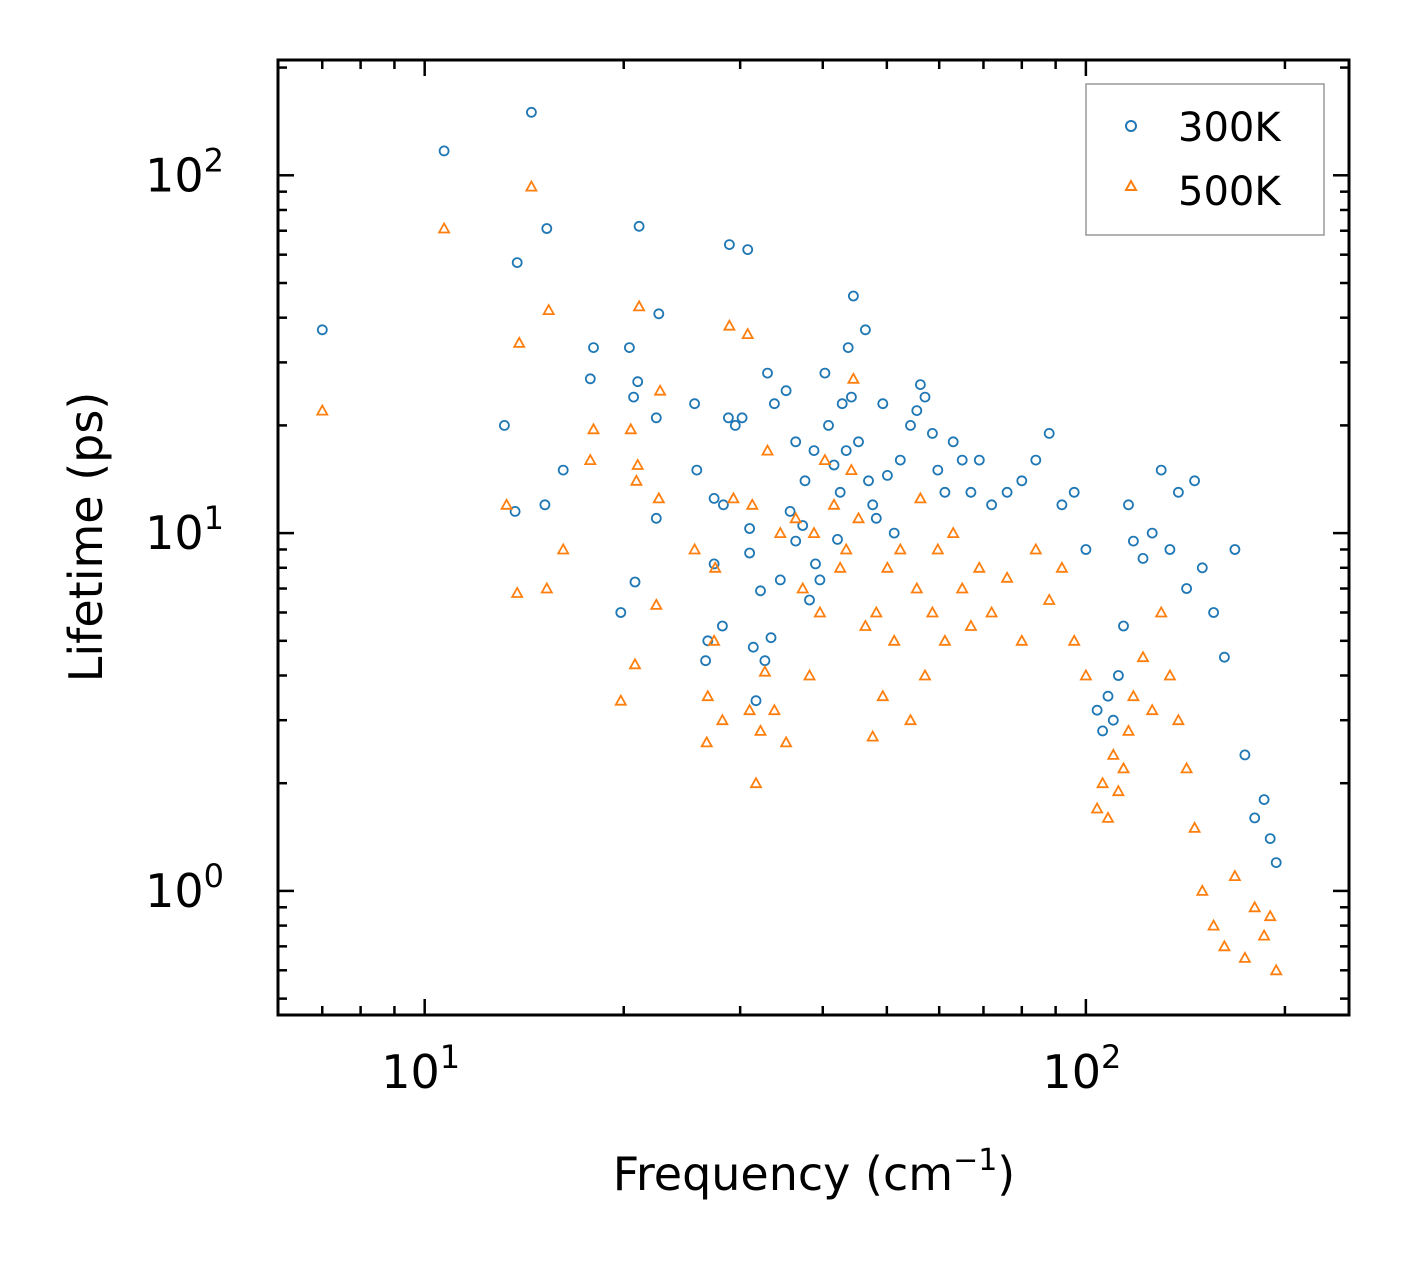 This screenshot has width=1408, height=1265. I want to click on y-tick-label: 10¹, so click(184, 529).